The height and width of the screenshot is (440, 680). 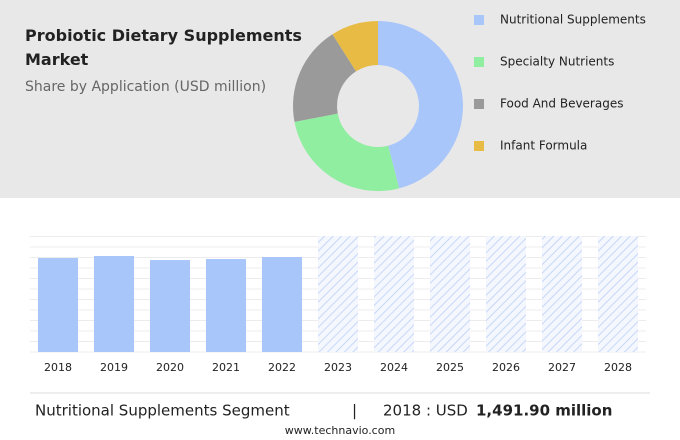 I want to click on legend-label: Nutritional Supplements, so click(x=573, y=20).